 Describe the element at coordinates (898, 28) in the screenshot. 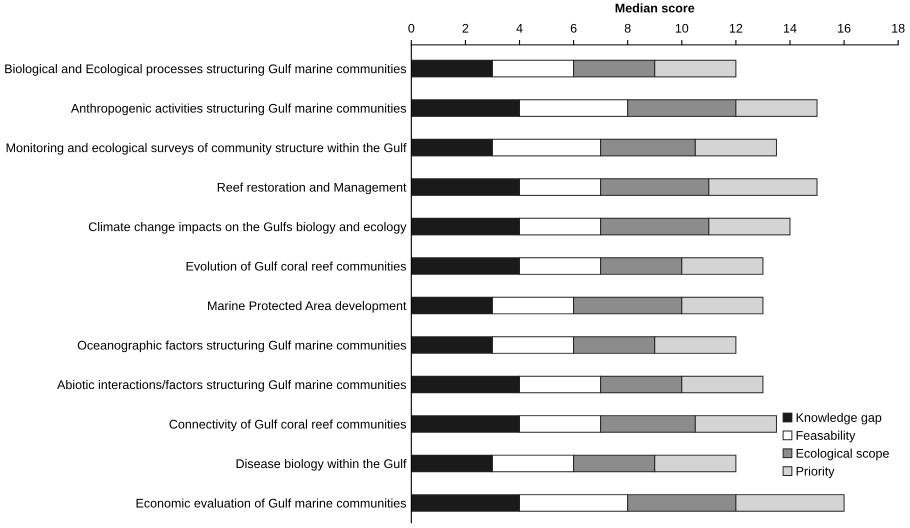

I see `x-tick-label: 18` at that location.